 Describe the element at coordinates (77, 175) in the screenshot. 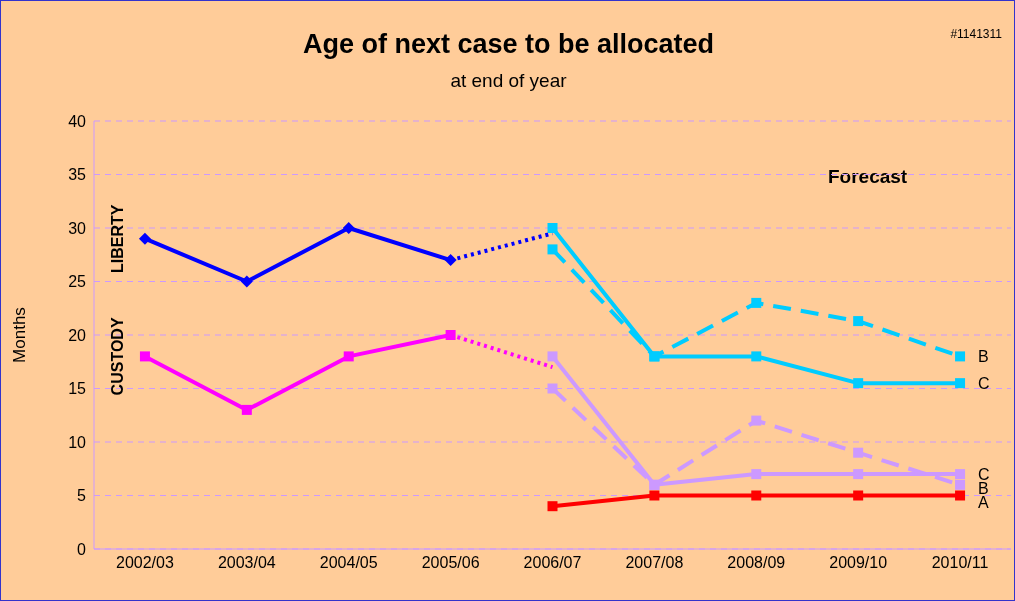

I see `y-tick-label: 35` at that location.